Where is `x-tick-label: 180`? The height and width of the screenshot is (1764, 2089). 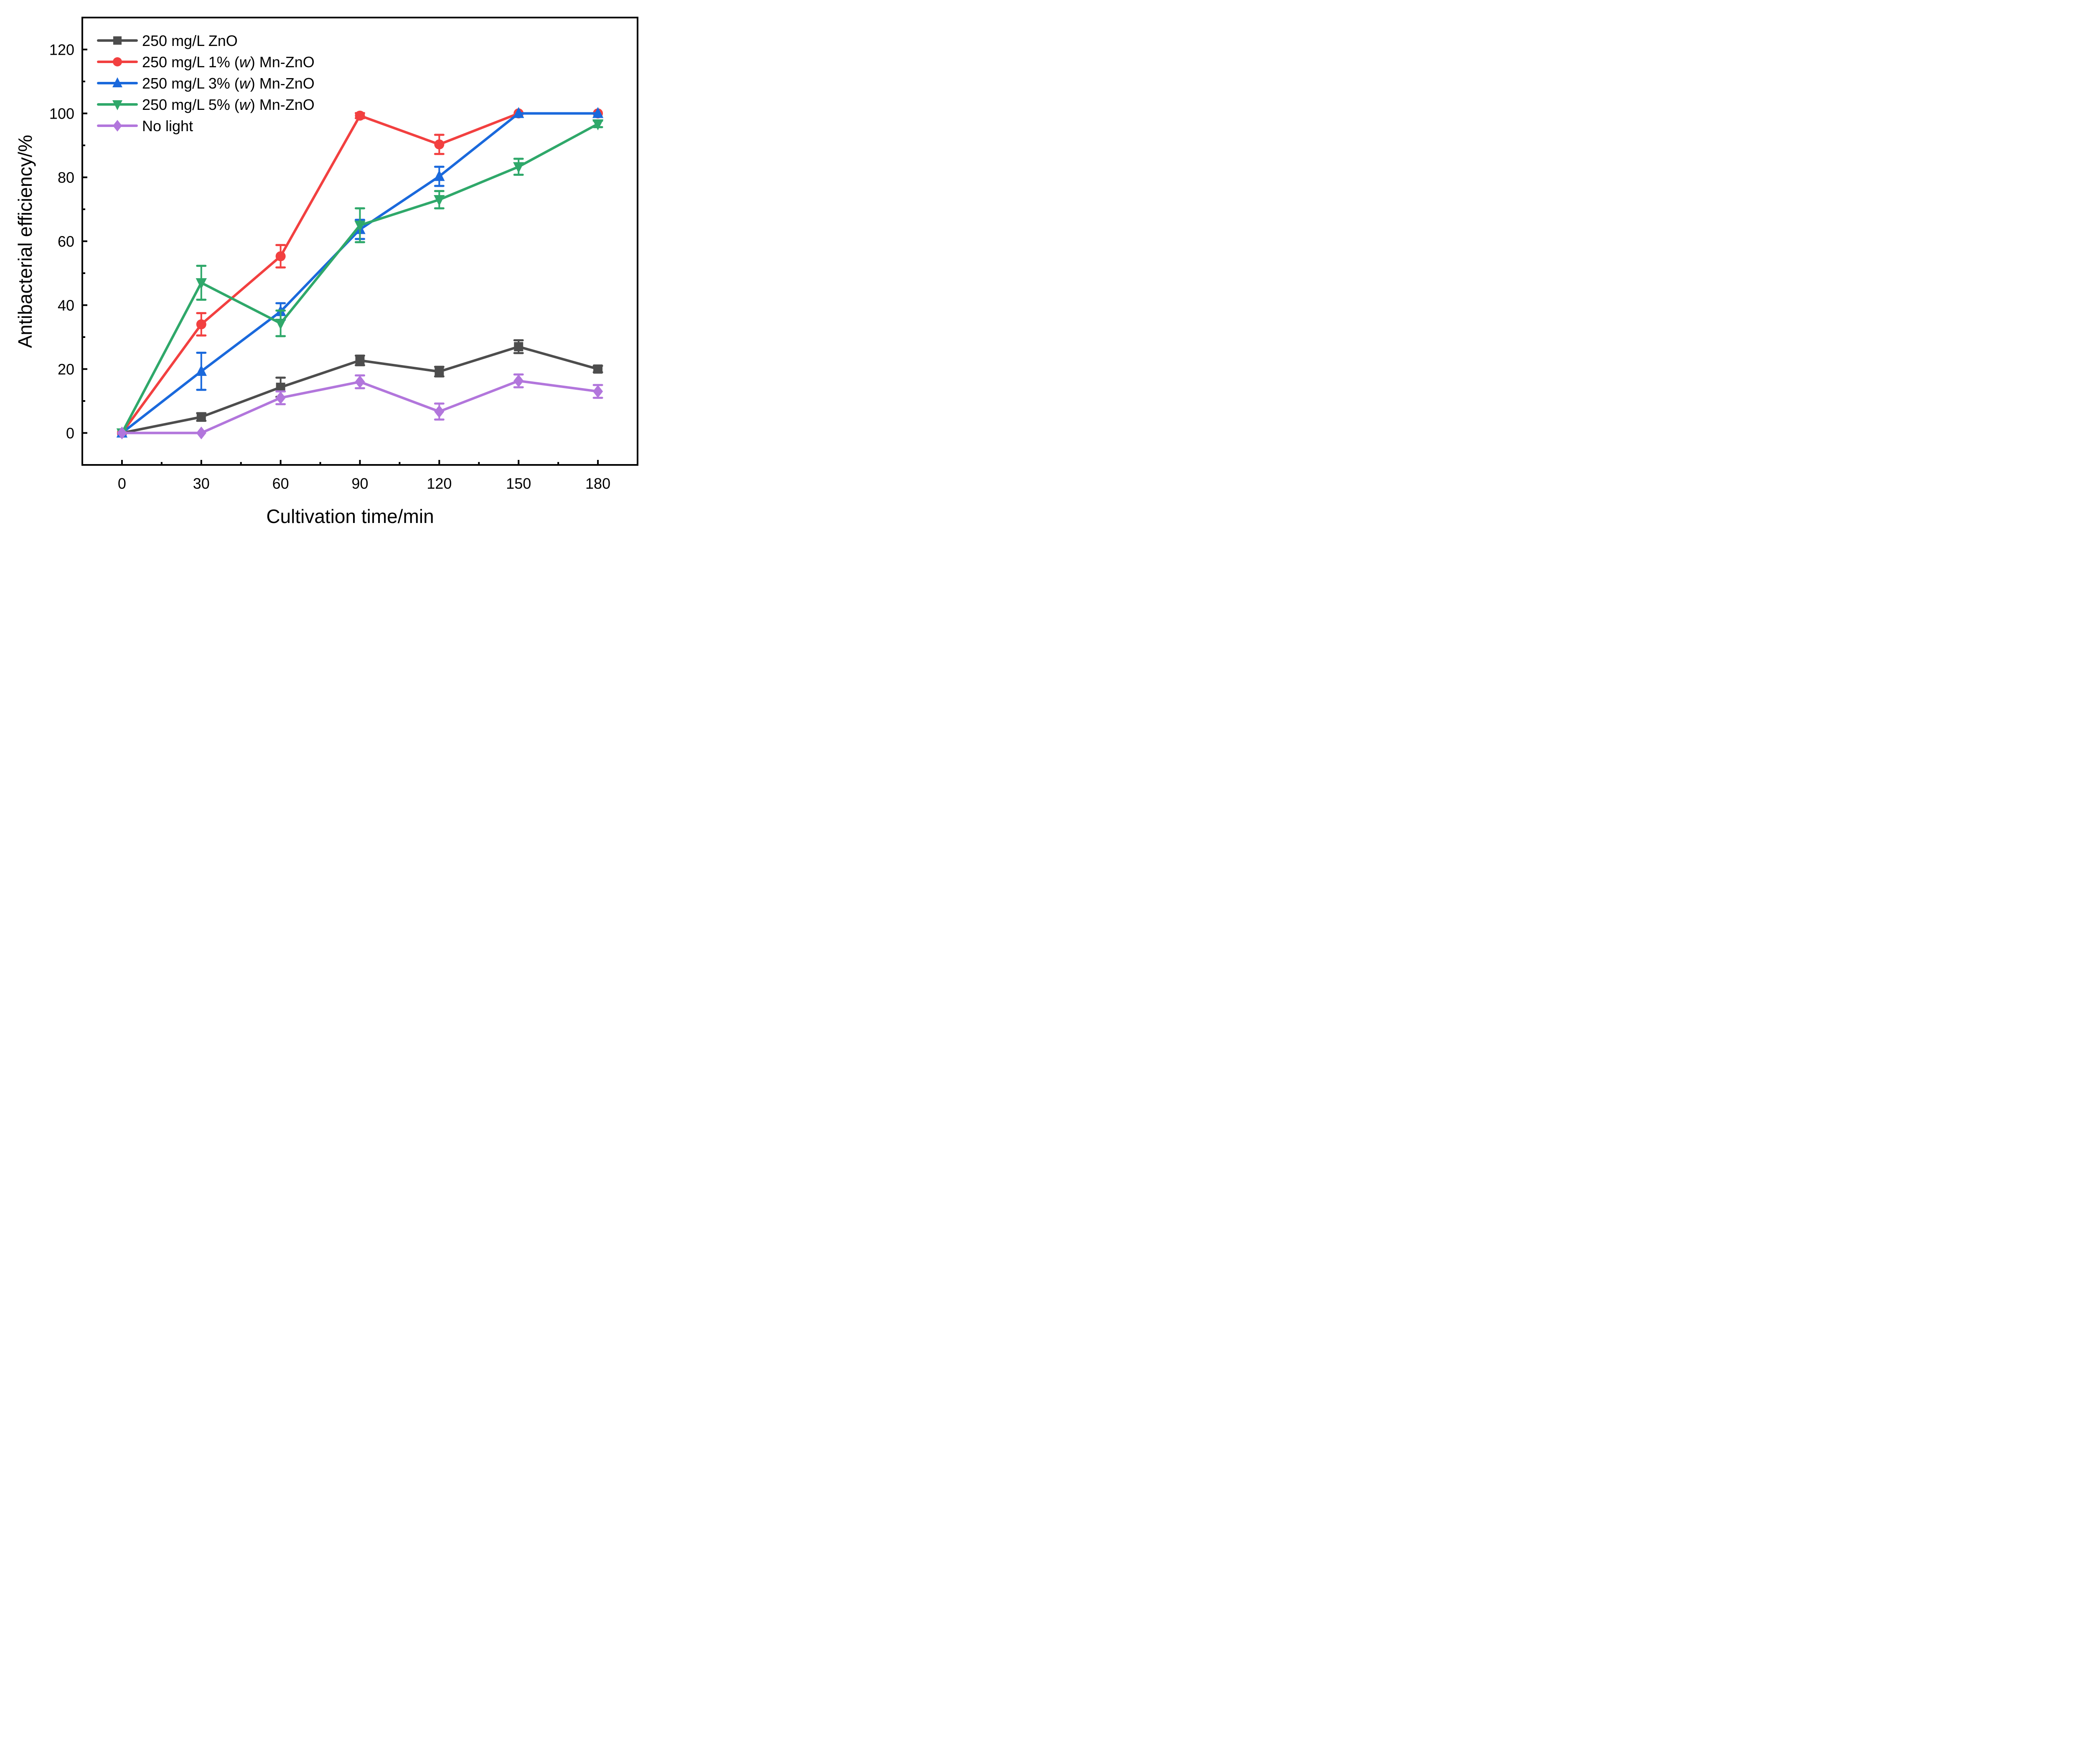 x-tick-label: 180 is located at coordinates (597, 484).